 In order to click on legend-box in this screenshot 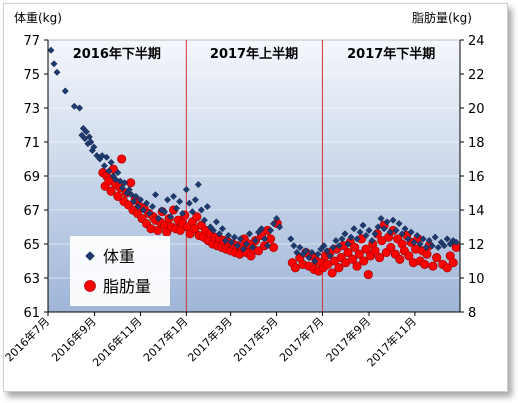, I will do `click(120, 271)`.